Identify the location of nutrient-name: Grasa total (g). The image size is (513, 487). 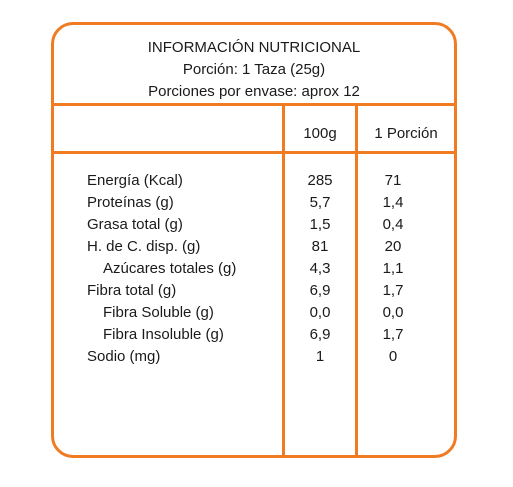
(135, 224).